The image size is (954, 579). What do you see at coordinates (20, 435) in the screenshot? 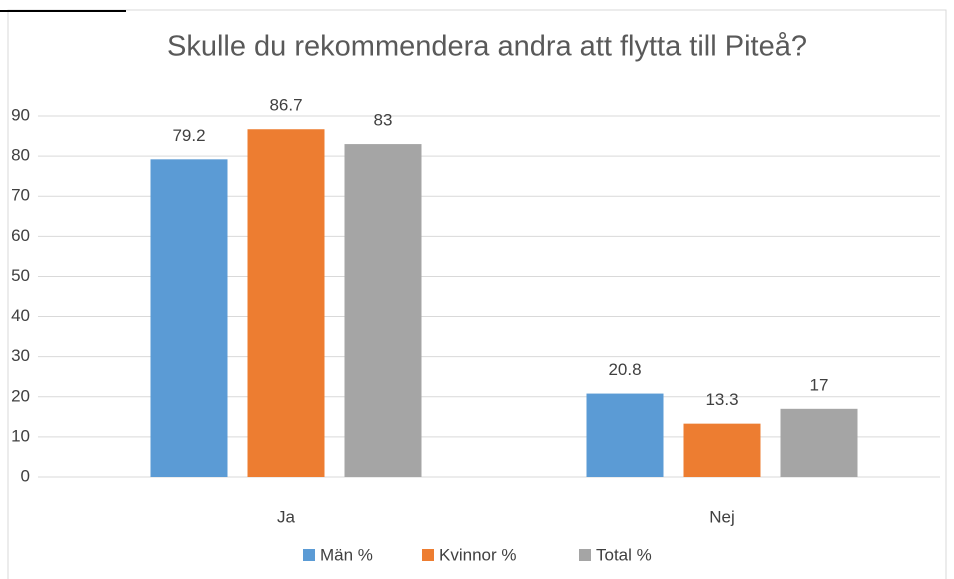
I see `y-tick-label: 10` at bounding box center [20, 435].